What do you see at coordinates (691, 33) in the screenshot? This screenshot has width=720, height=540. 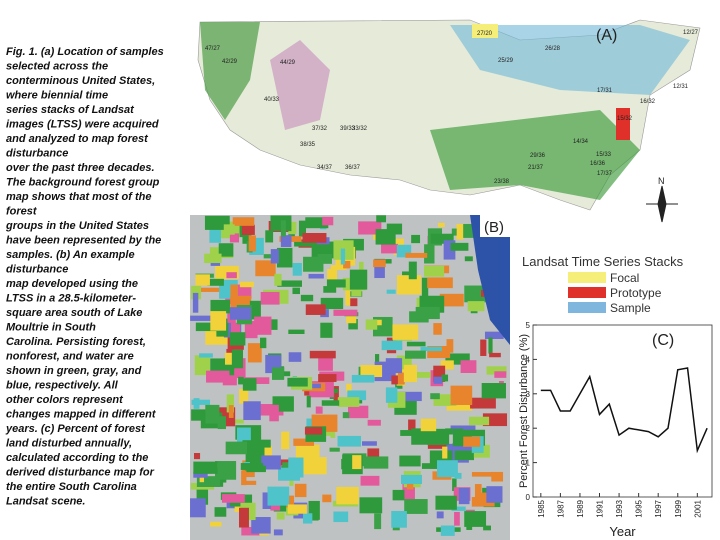 I see `scene-label: 12/27` at bounding box center [691, 33].